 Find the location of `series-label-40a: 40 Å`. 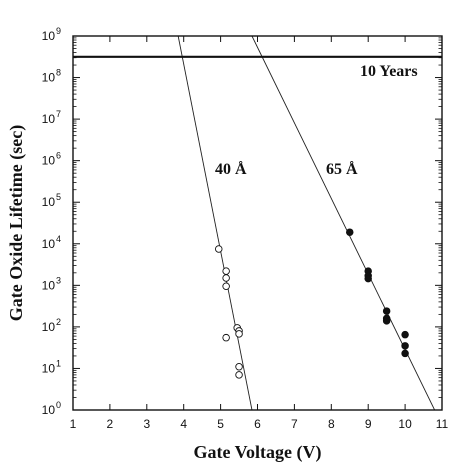

series-label-40a: 40 Å is located at coordinates (231, 169).